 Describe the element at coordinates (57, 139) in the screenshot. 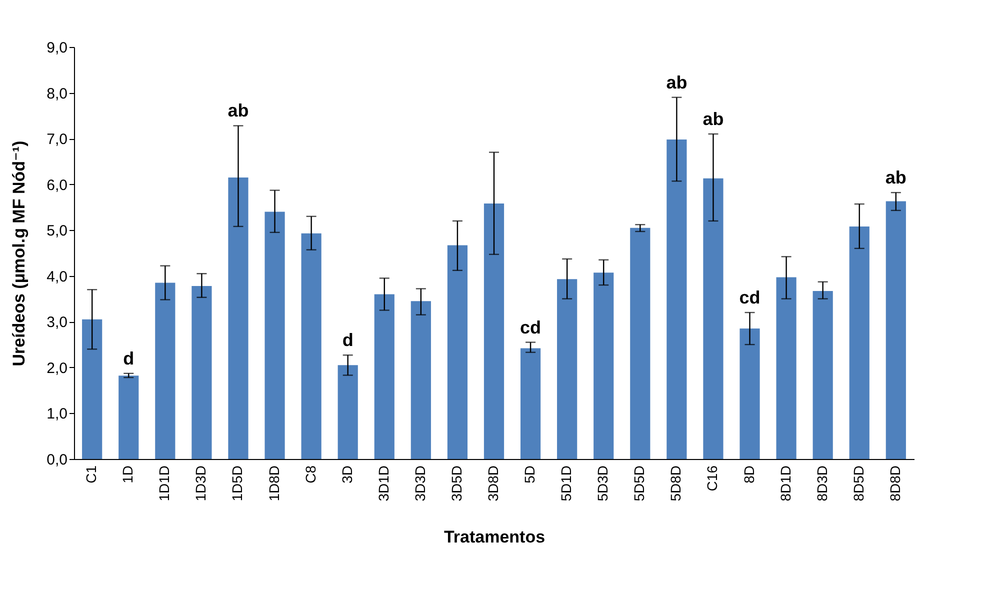

I see `y-tick-label: 7,0` at that location.